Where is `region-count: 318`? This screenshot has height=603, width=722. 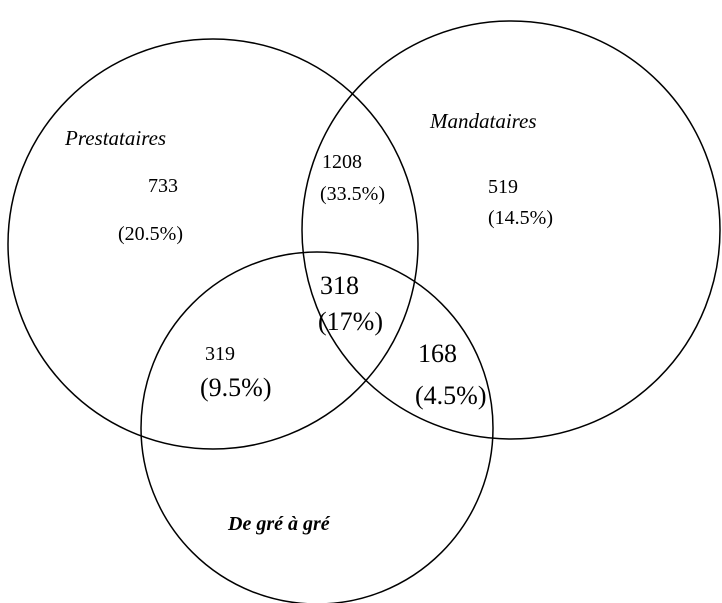 region-count: 318 is located at coordinates (339, 285).